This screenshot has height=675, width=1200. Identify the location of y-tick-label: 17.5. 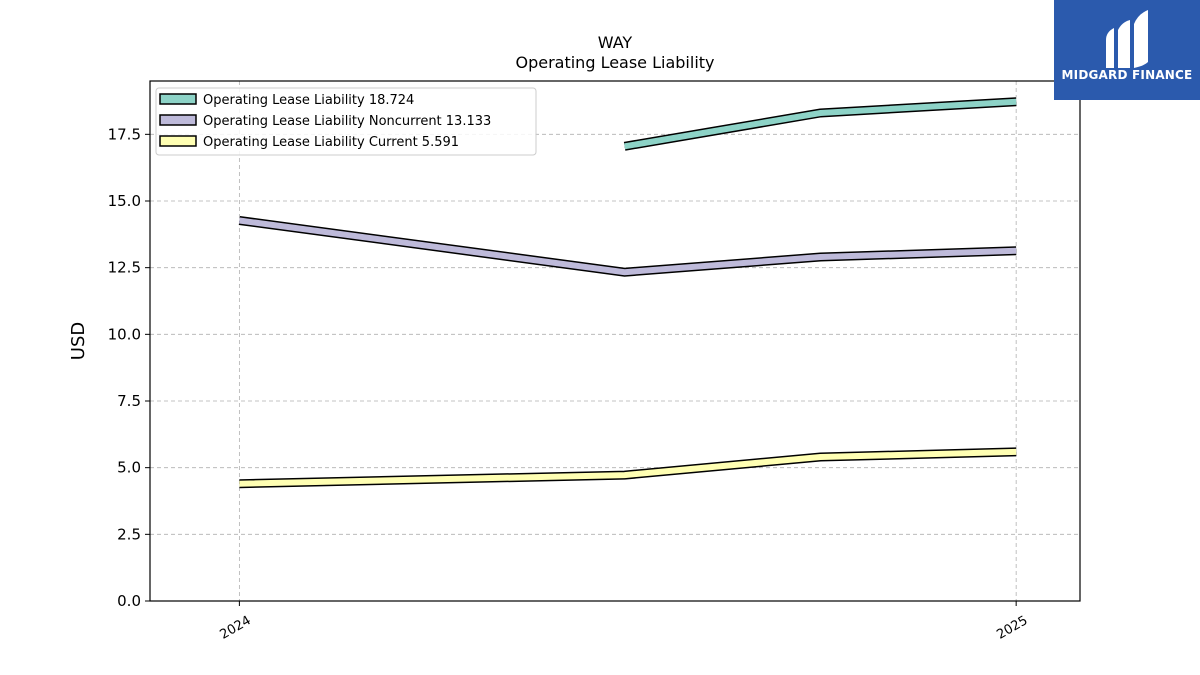
(124, 134).